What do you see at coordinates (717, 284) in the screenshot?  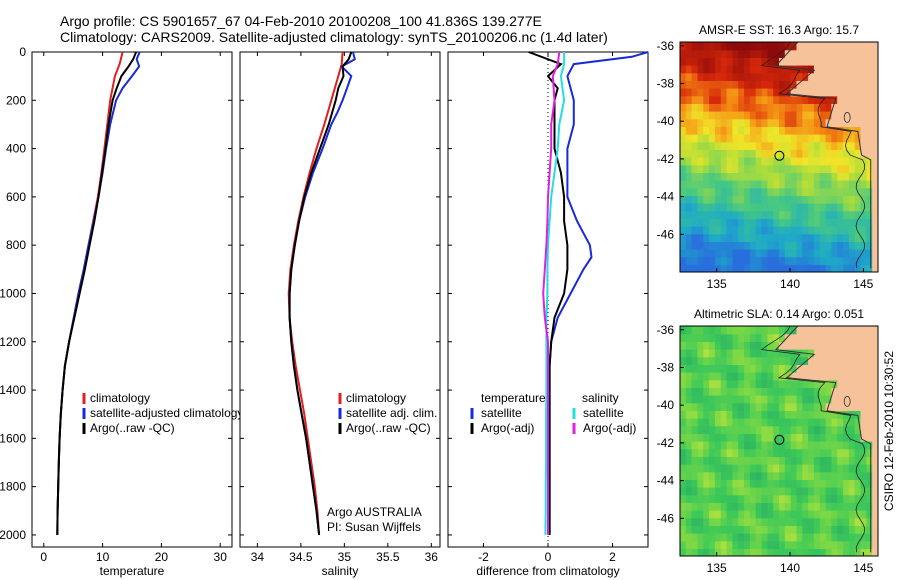 I see `x-tick-label: 135` at bounding box center [717, 284].